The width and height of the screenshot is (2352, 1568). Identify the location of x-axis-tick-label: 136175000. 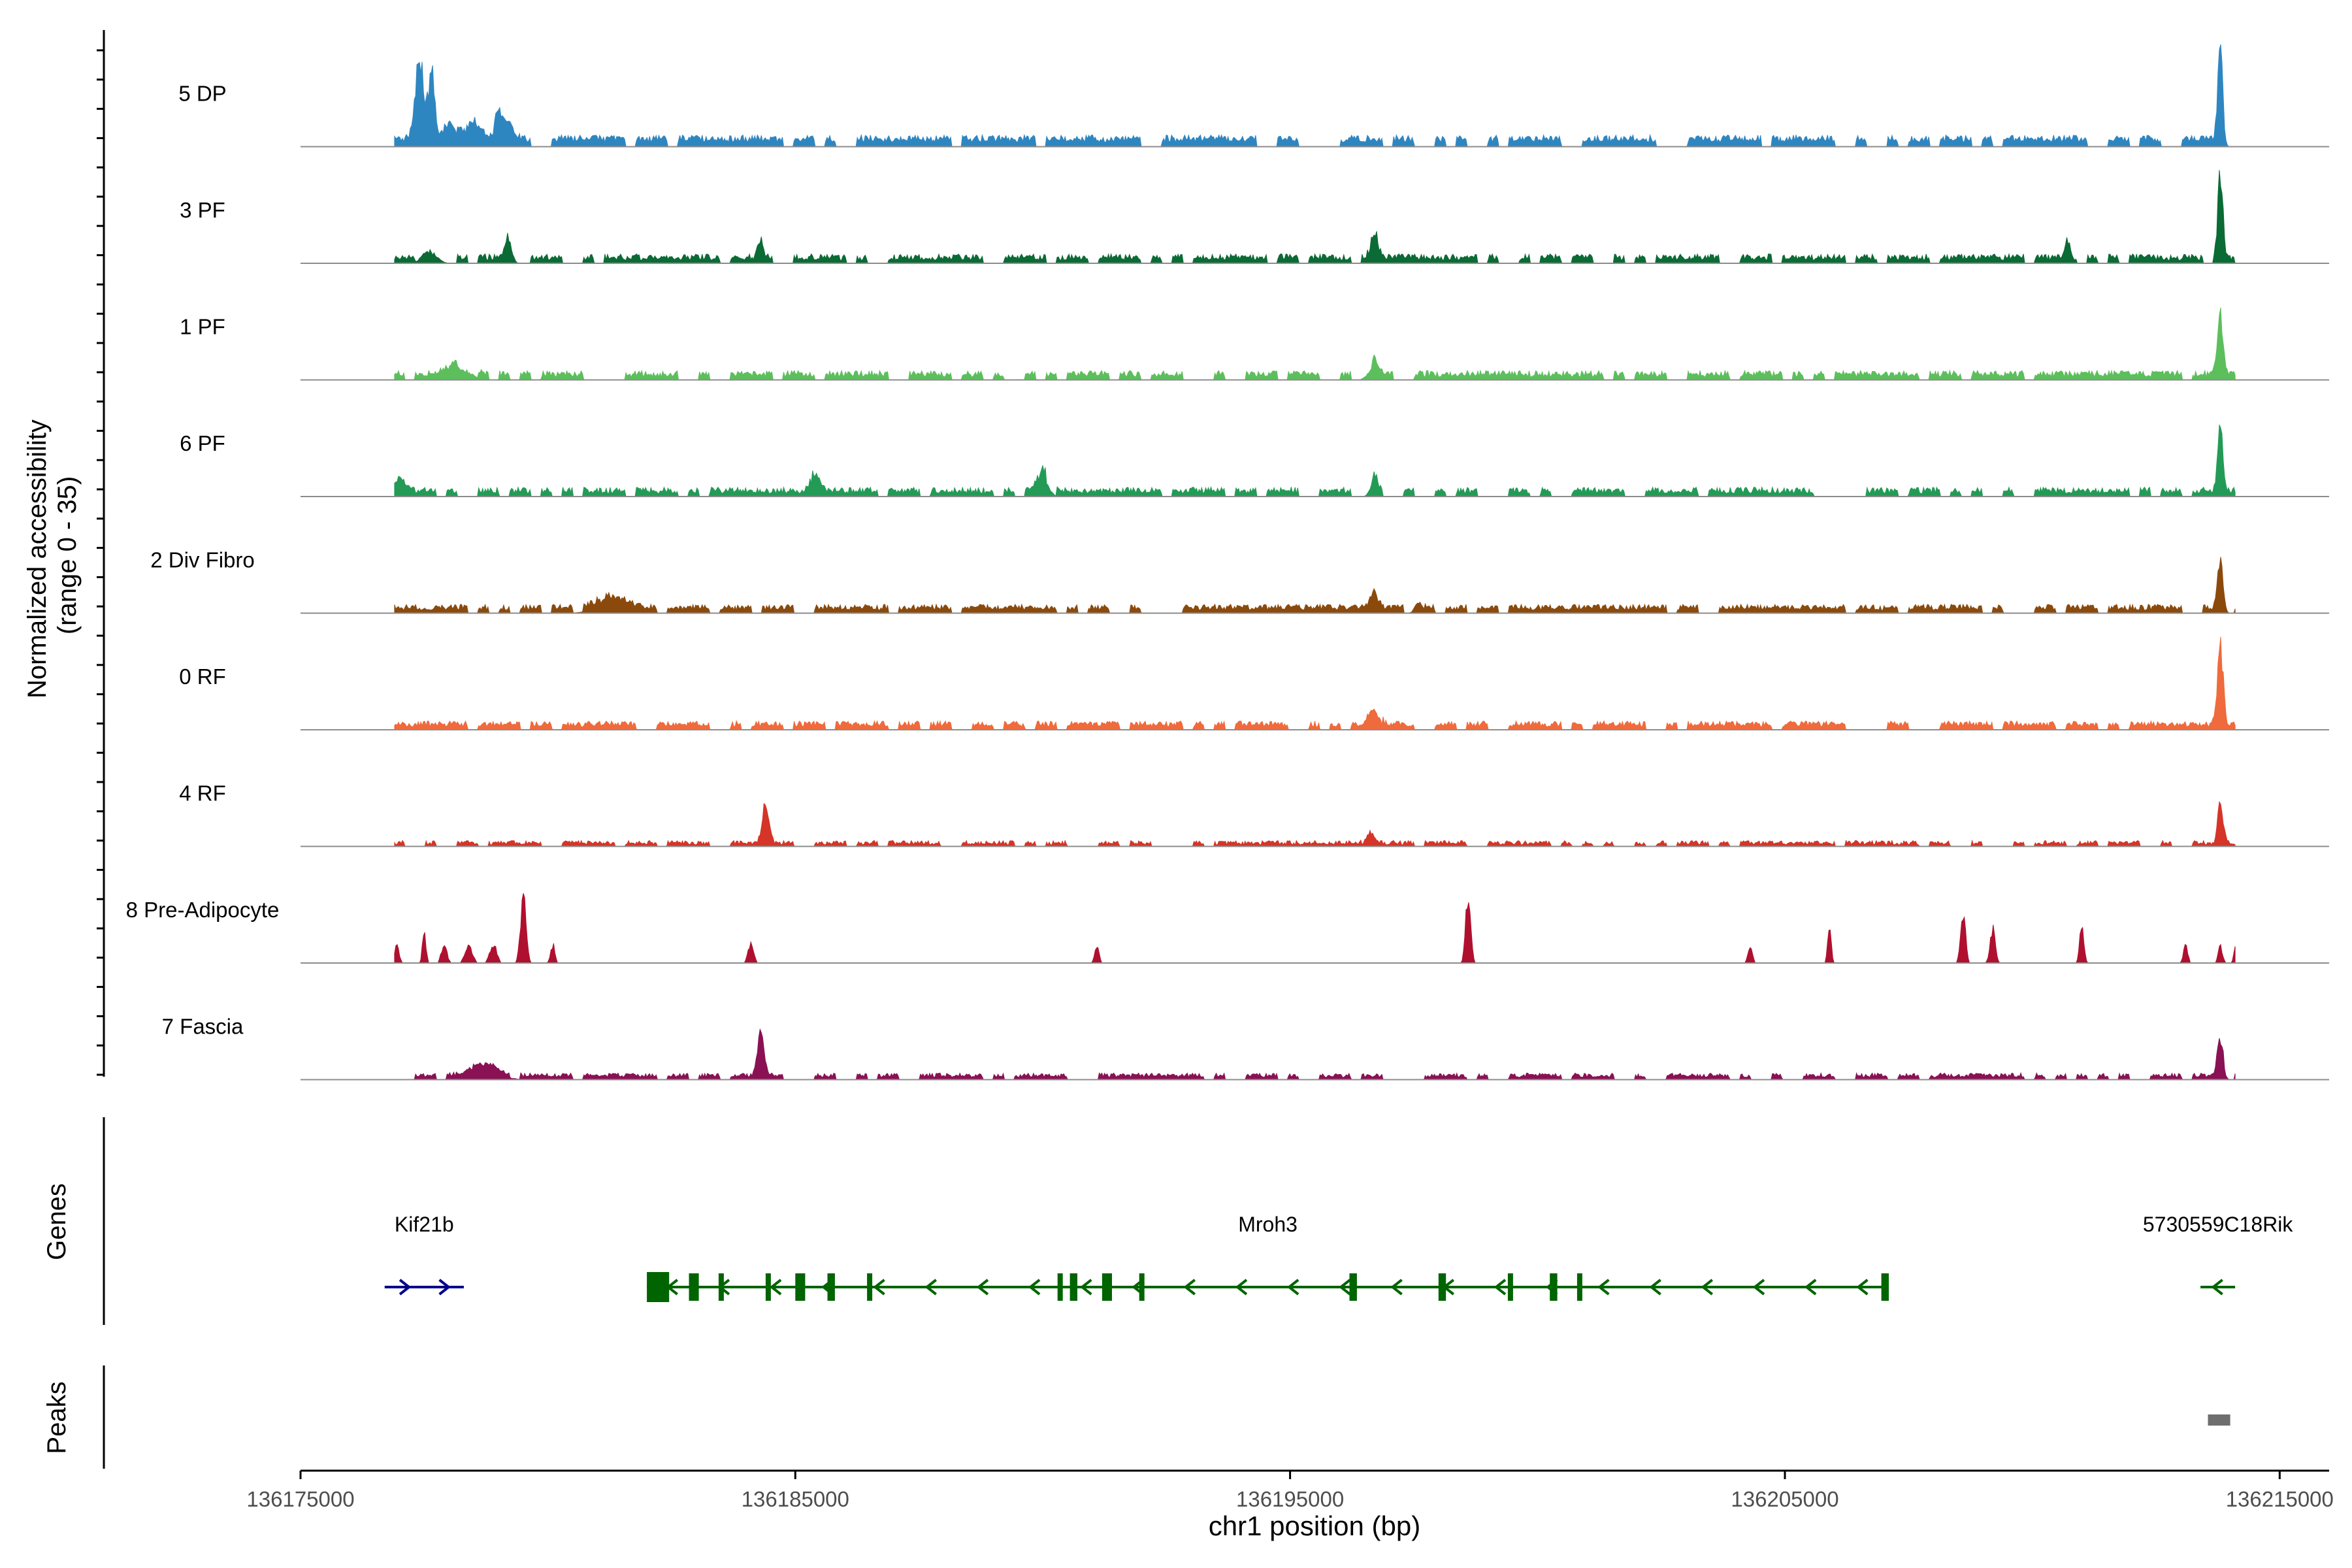
(300, 1499).